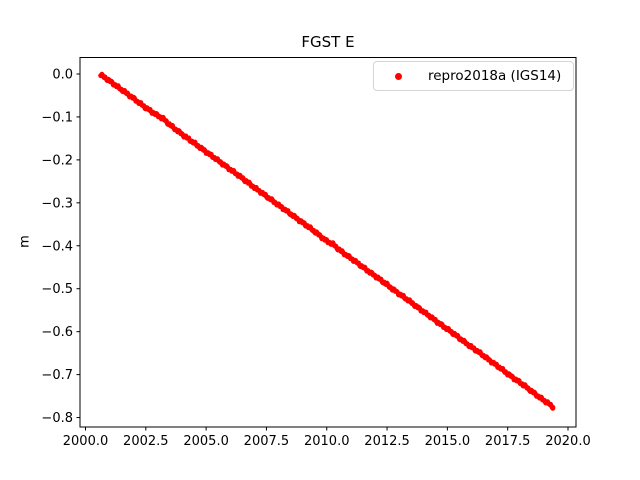 Image resolution: width=640 pixels, height=480 pixels. I want to click on y-tick-label: 0.0, so click(62, 74).